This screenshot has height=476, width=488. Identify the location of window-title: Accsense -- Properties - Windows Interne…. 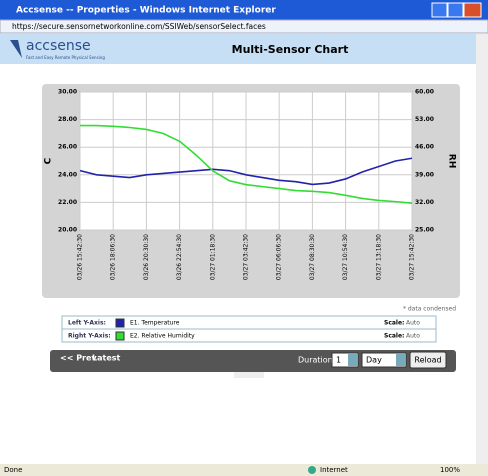
(146, 11).